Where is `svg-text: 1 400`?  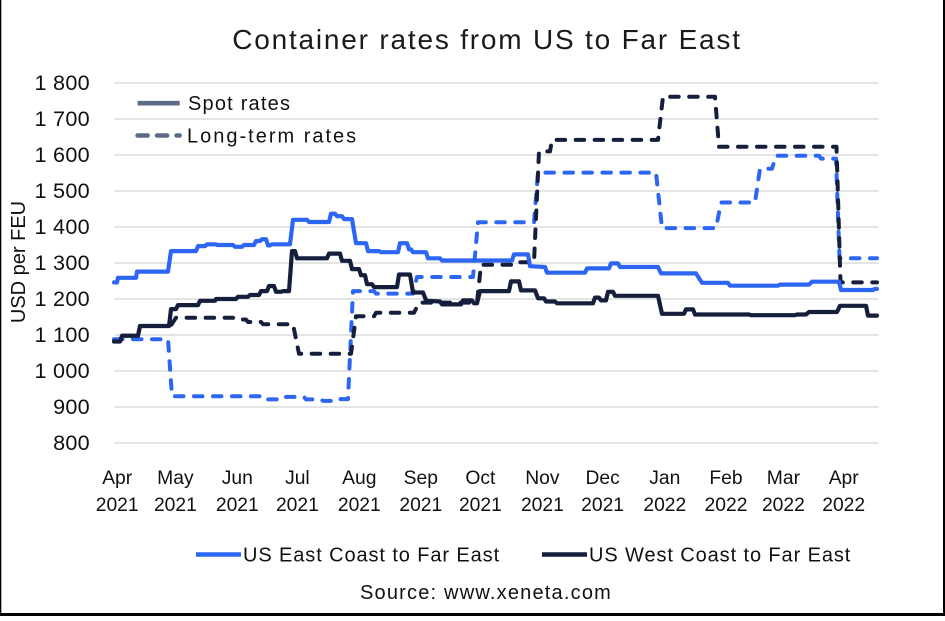
svg-text: 1 400 is located at coordinates (62, 226).